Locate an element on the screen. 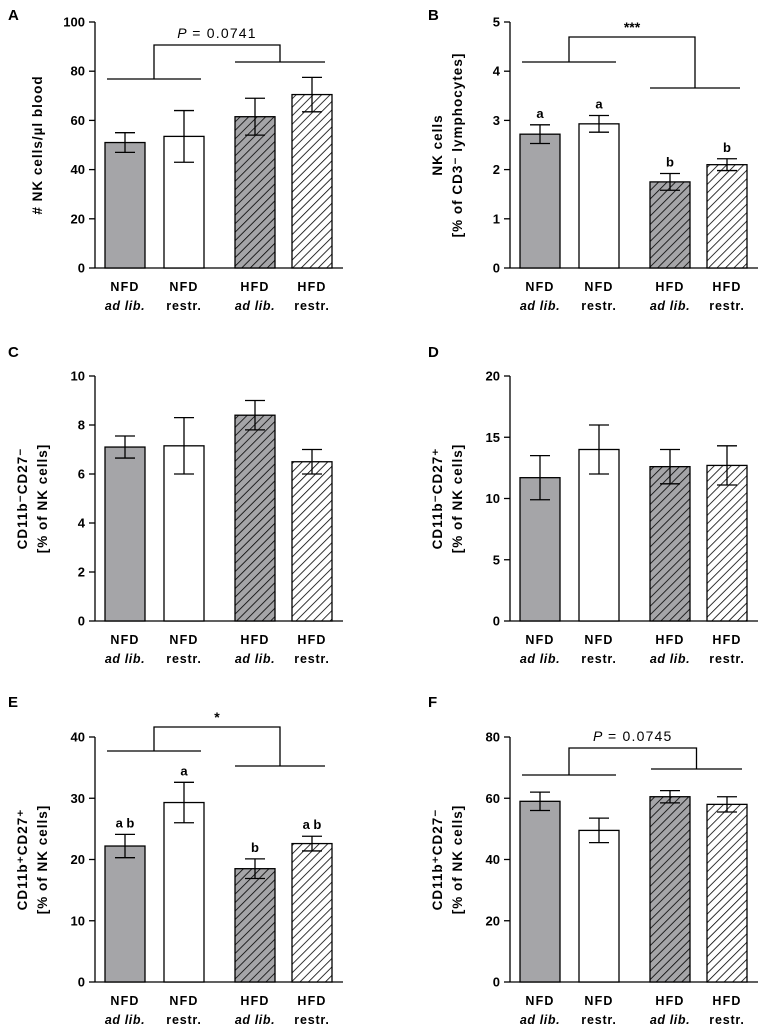  panel-letter: C is located at coordinates (13, 352).